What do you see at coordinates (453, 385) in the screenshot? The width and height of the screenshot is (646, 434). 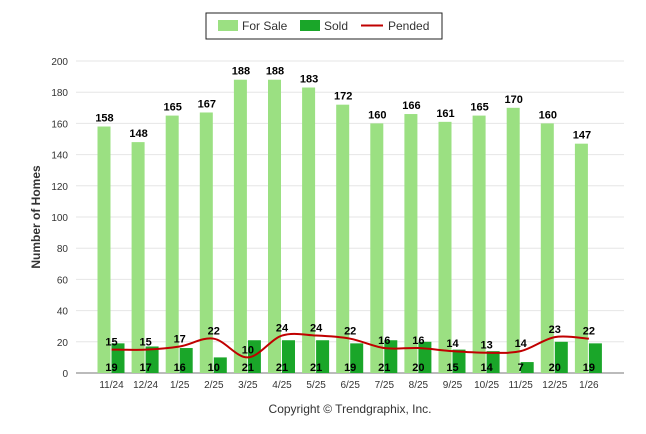 I see `x-tick-label: 9/25` at bounding box center [453, 385].